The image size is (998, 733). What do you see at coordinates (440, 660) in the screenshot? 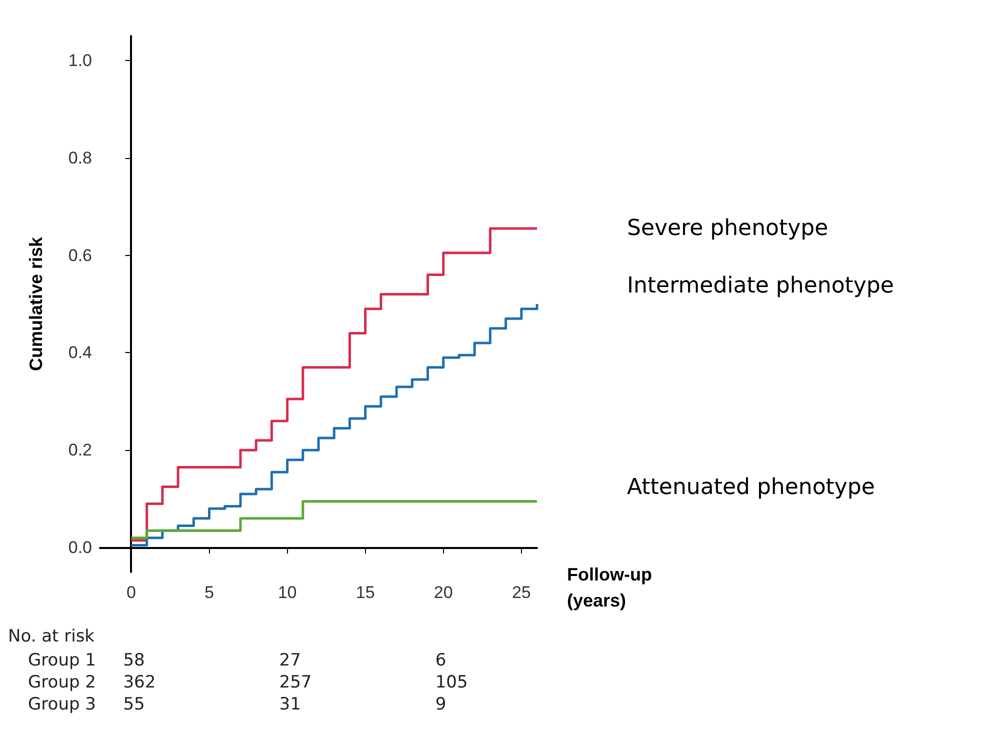
I see `text: 6` at bounding box center [440, 660].